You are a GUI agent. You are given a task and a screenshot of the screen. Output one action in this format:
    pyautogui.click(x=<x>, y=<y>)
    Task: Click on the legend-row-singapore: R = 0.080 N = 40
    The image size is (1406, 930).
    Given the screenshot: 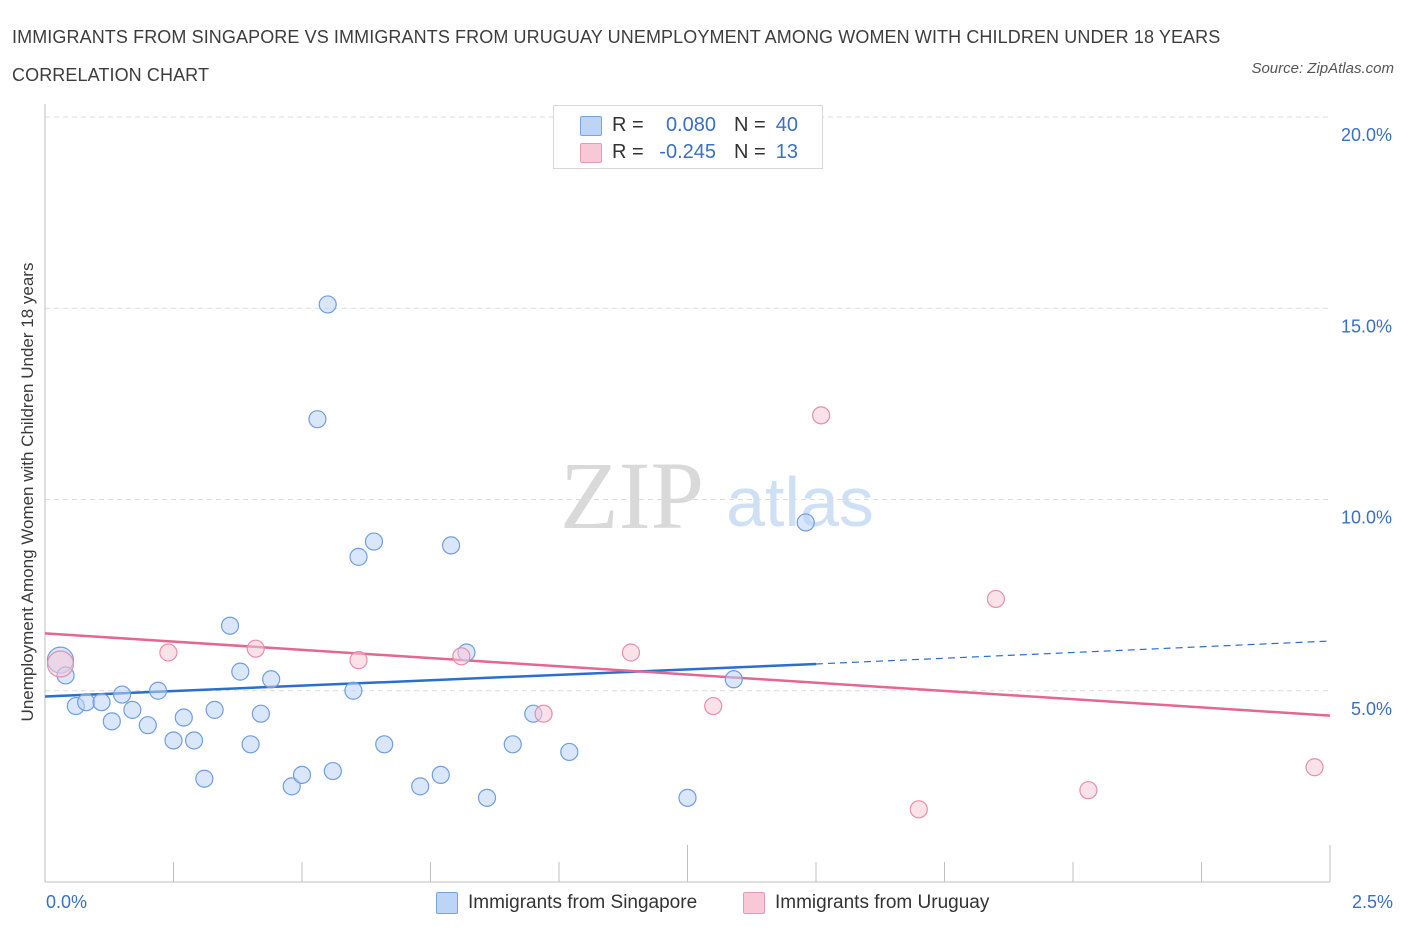 What is the action you would take?
    pyautogui.click(x=688, y=125)
    